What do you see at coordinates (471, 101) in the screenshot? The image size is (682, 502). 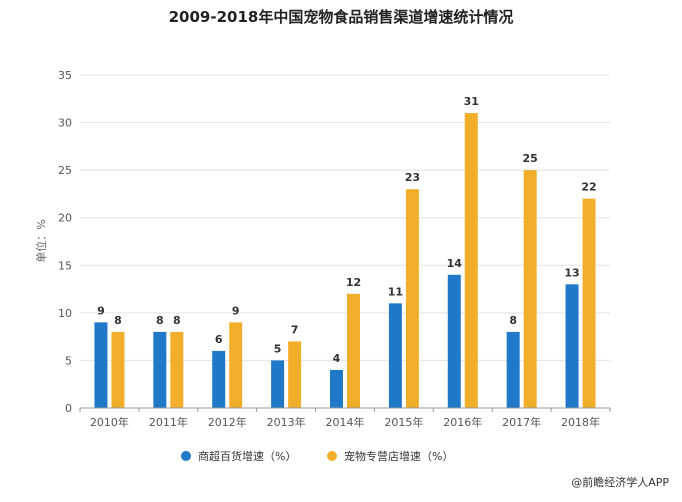 I see `data-label: 31` at bounding box center [471, 101].